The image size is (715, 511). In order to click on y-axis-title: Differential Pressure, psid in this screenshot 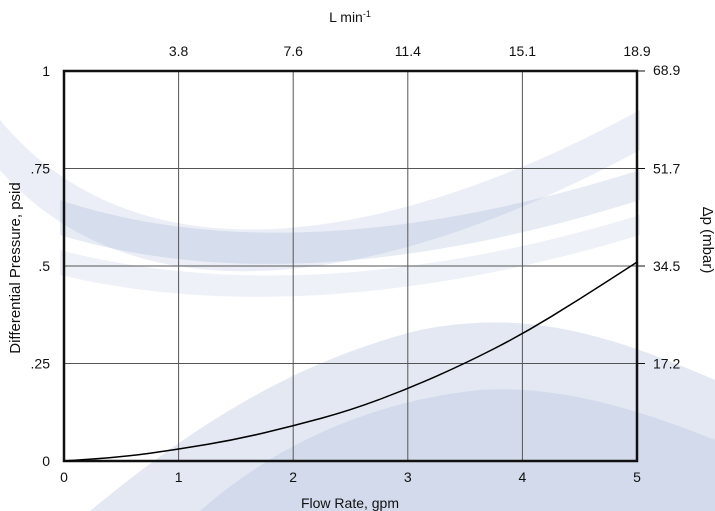, I will do `click(15, 267)`.